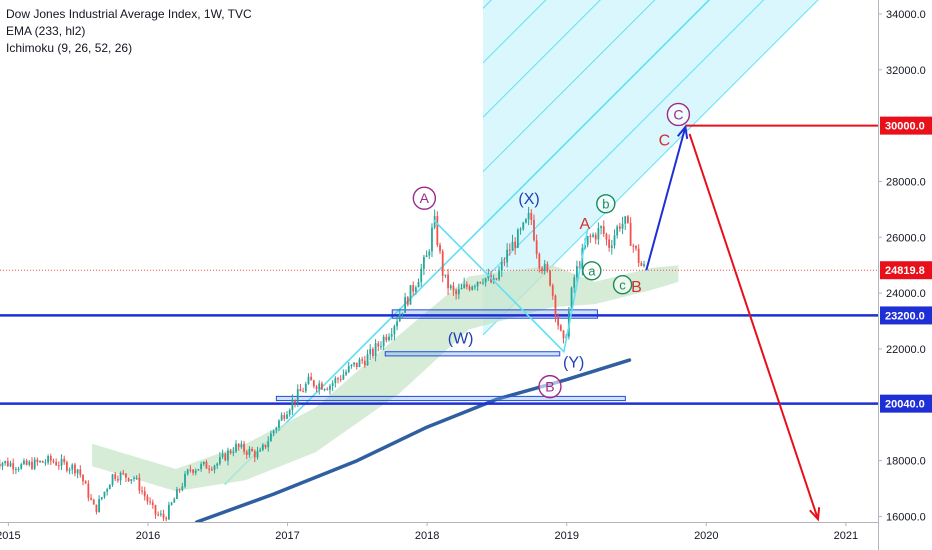  I want to click on legend-ichimoku: Ichimoku (9, 26, 52, 26), so click(69, 48).